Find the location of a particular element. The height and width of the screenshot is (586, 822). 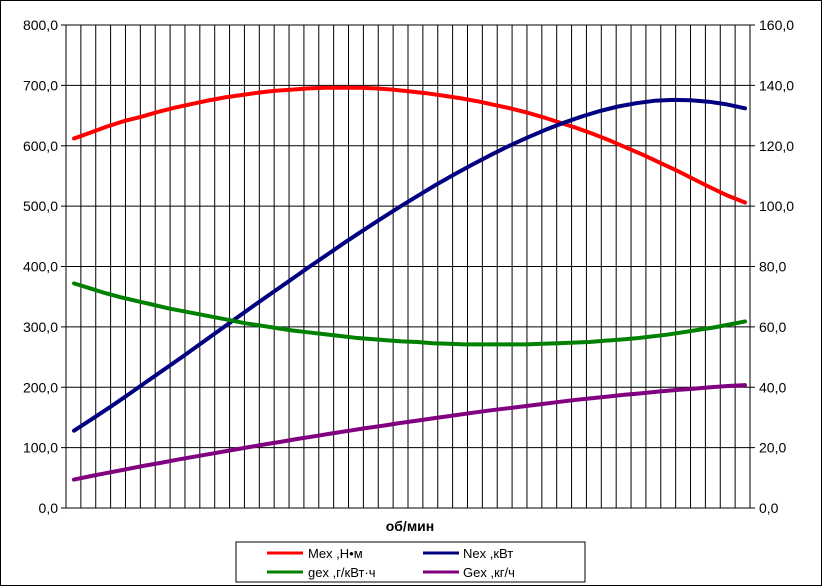

x-axis-label: об/мин is located at coordinates (410, 526).